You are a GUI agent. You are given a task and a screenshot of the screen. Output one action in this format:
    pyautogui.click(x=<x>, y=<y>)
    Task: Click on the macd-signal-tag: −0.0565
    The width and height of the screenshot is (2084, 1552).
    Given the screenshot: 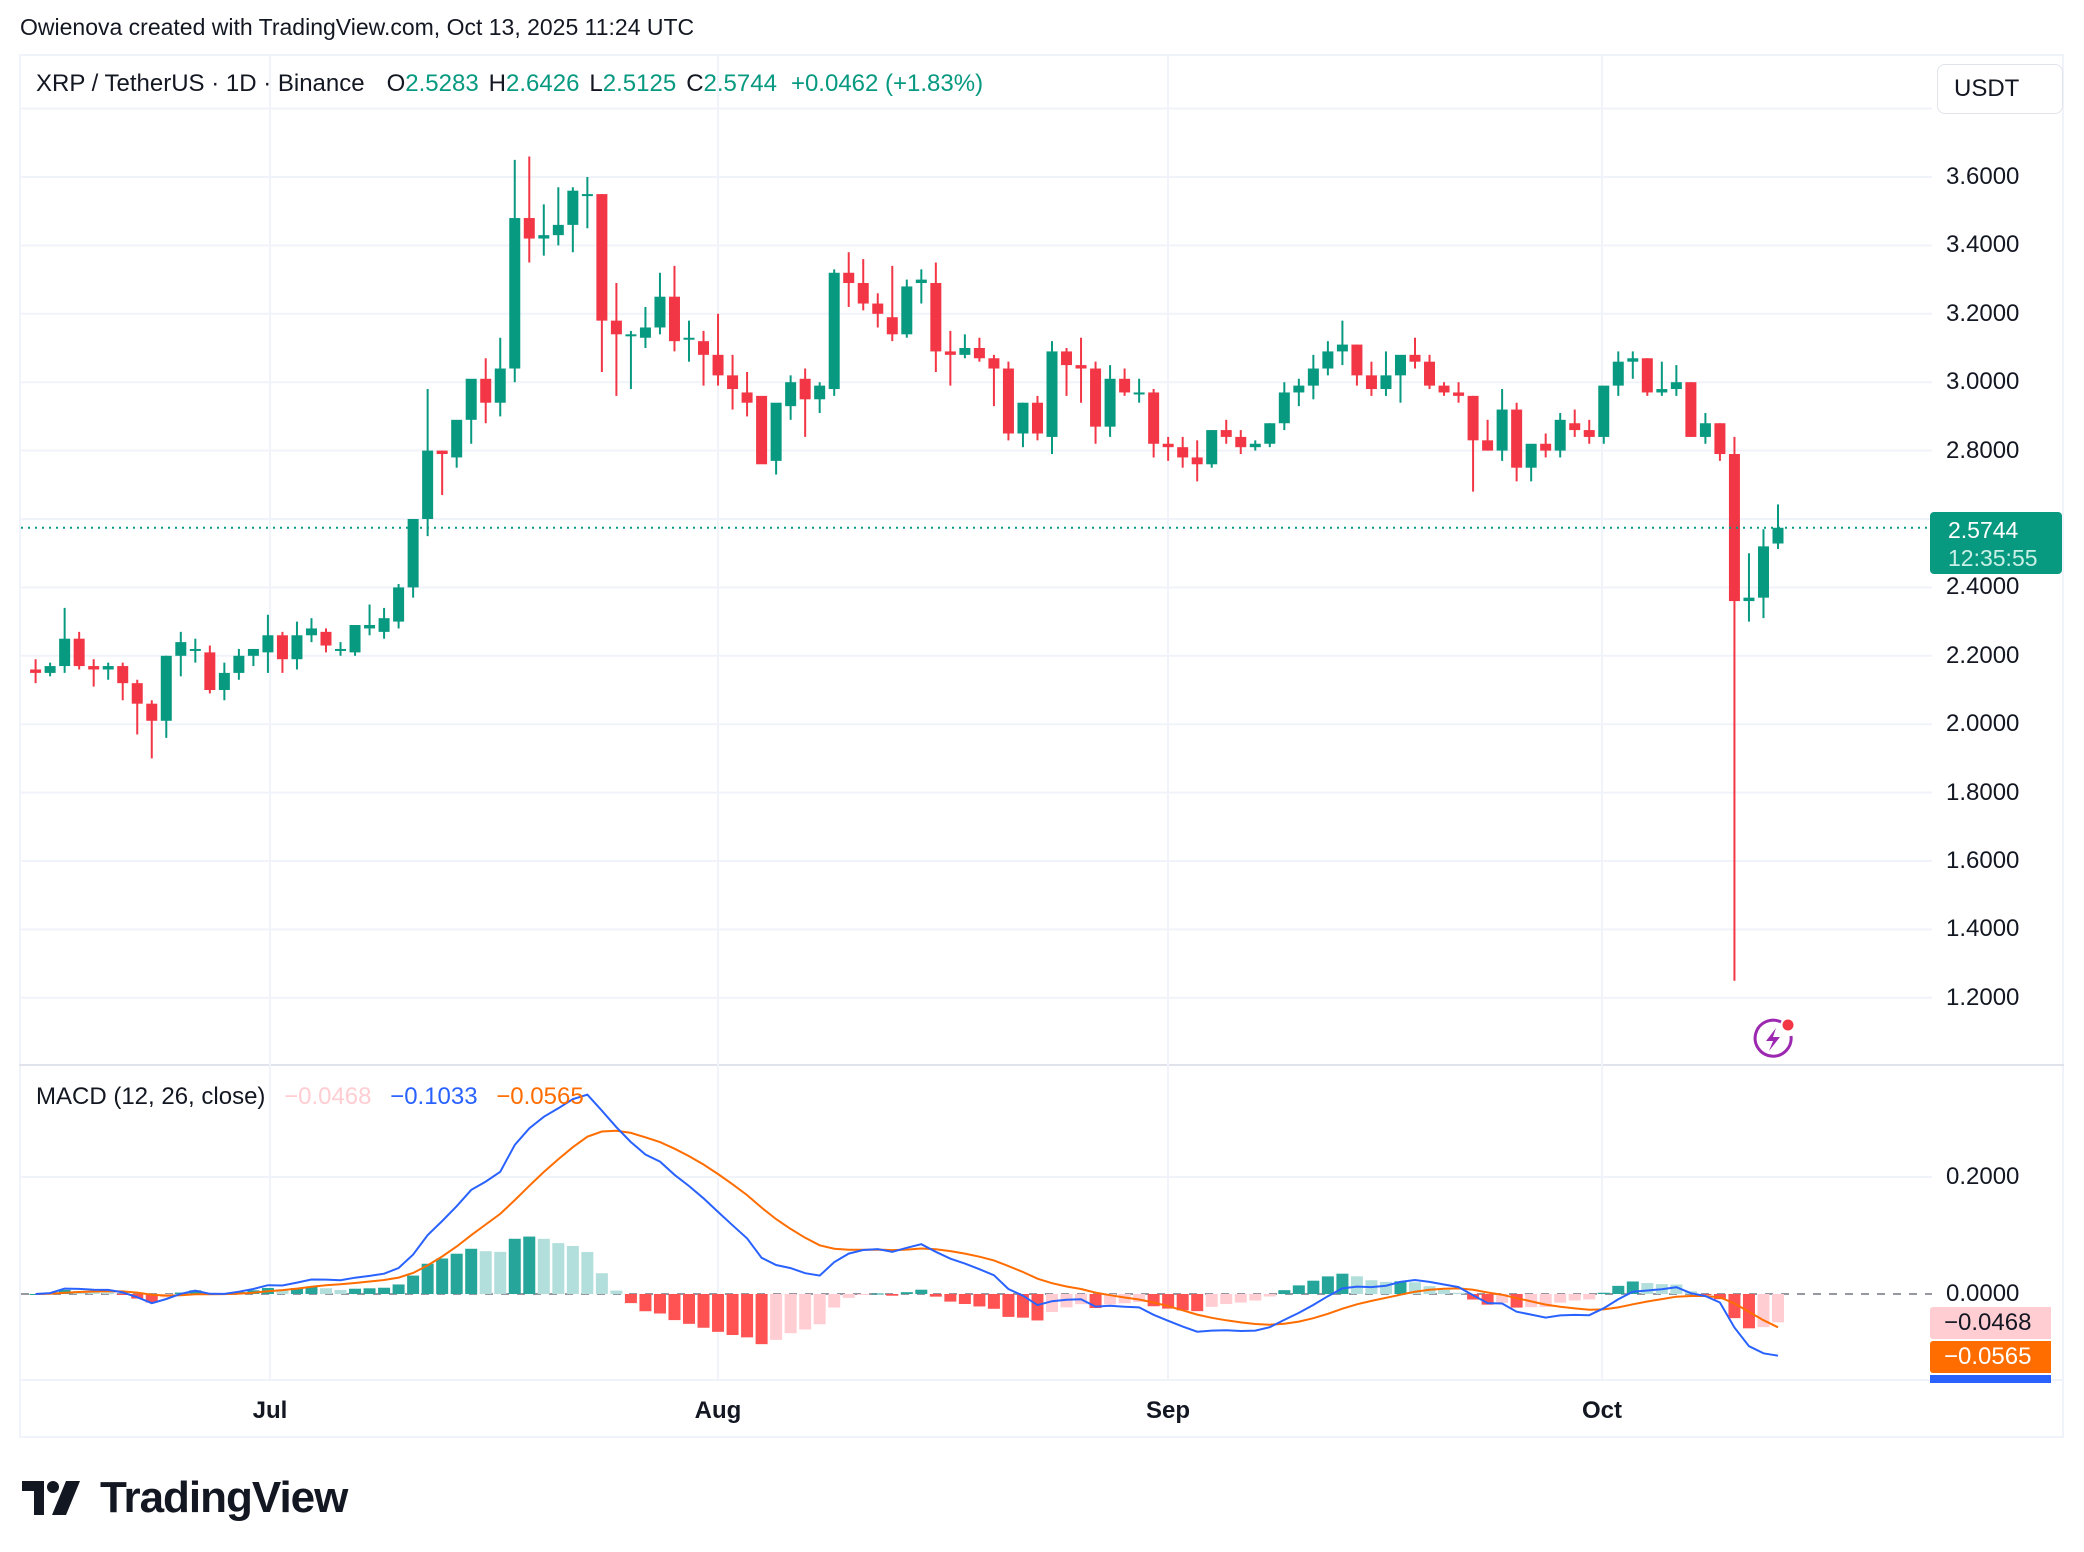 What is the action you would take?
    pyautogui.click(x=1990, y=1357)
    